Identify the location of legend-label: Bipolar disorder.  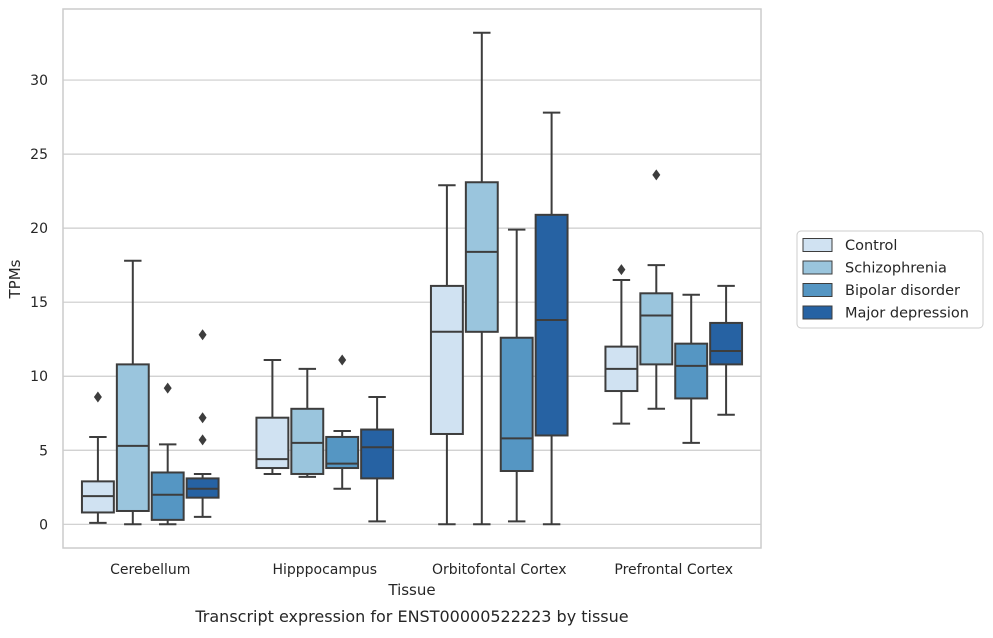
(902, 291).